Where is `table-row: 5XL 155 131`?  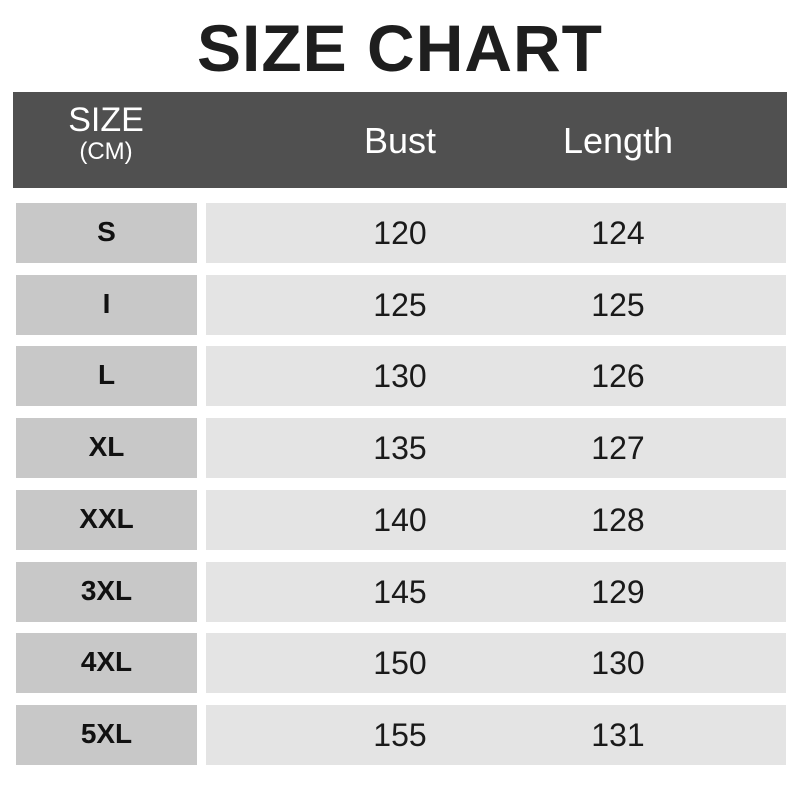 table-row: 5XL 155 131 is located at coordinates (401, 734).